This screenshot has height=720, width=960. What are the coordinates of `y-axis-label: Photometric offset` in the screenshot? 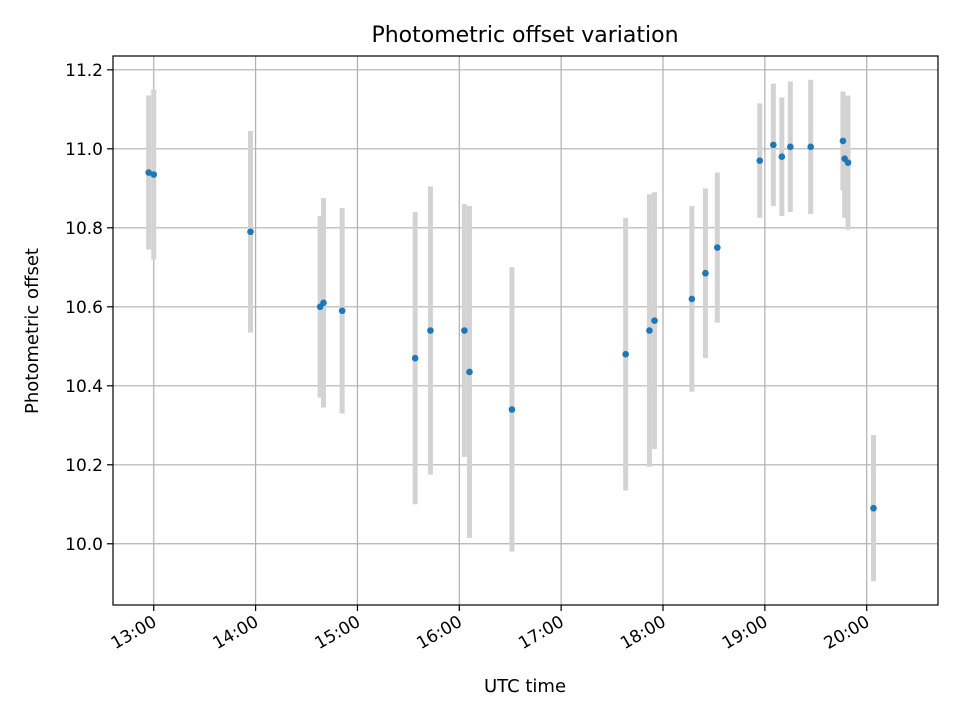 It's located at (32, 331).